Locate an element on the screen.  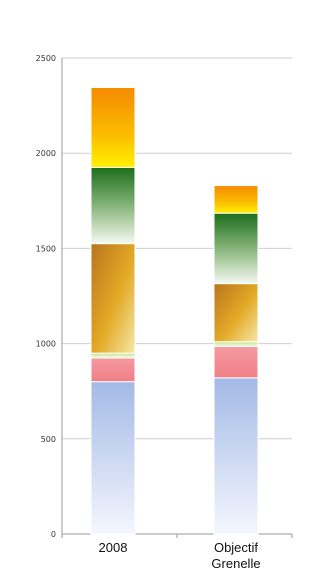
y-tick-label-500: 500 is located at coordinates (48, 439).